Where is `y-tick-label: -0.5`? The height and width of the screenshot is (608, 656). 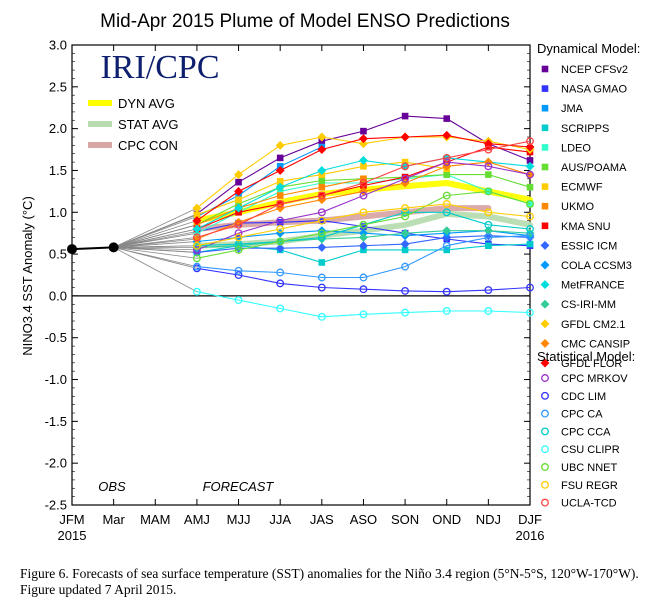
y-tick-label: -0.5 is located at coordinates (56, 337).